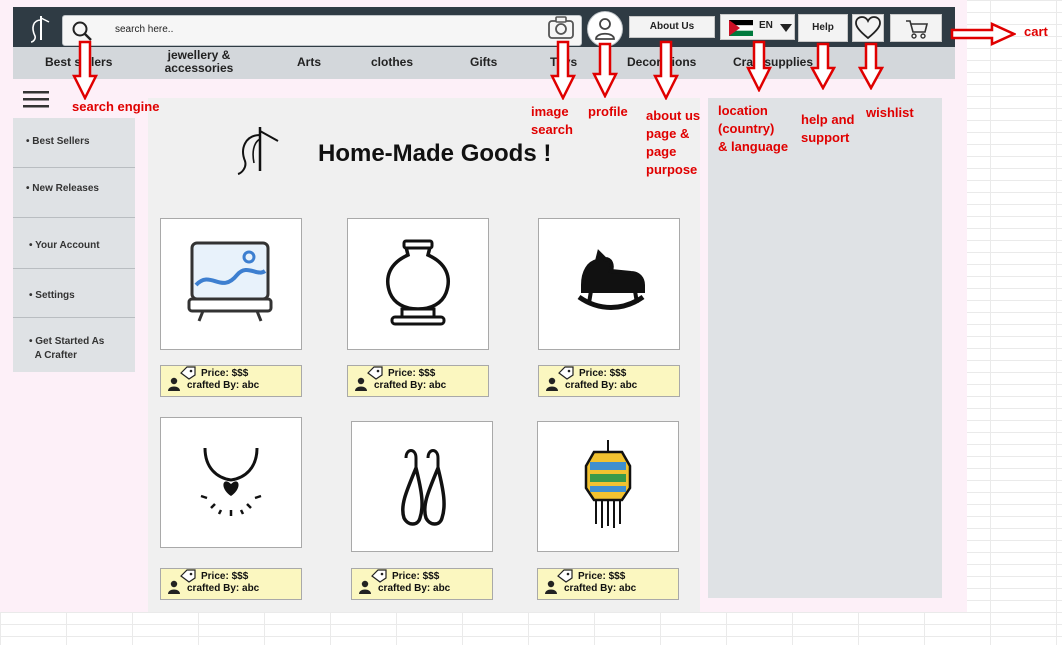  What do you see at coordinates (67, 348) in the screenshot?
I see `sidebar-item-label: • Get Started As A Crafter` at bounding box center [67, 348].